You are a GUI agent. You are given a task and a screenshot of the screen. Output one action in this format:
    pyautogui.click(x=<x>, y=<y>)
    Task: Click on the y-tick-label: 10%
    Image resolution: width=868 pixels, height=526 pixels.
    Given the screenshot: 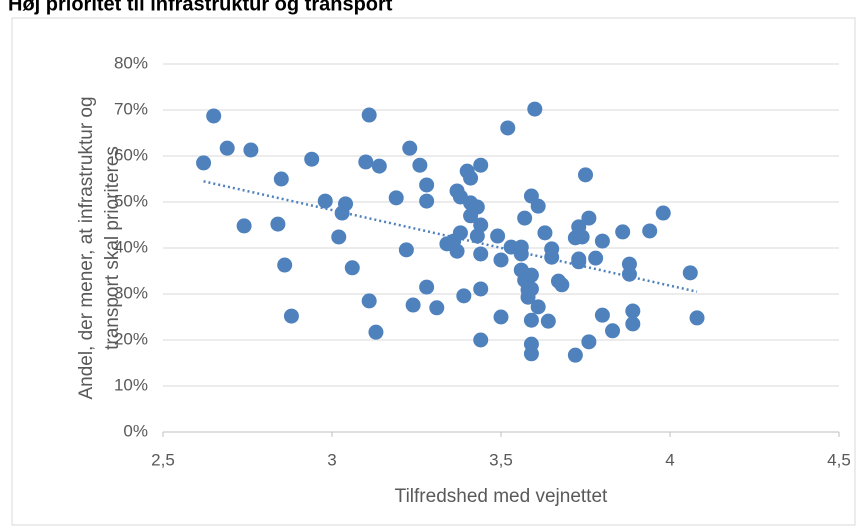 What is the action you would take?
    pyautogui.click(x=131, y=384)
    